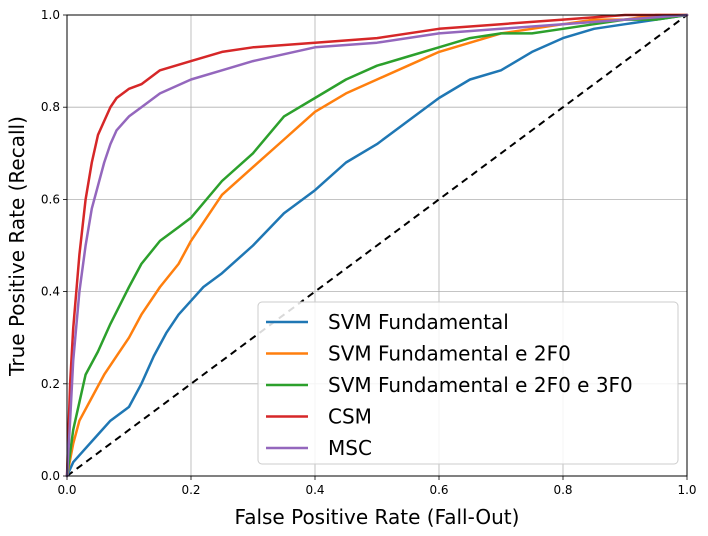 The height and width of the screenshot is (536, 708). I want to click on x-tick-label: 0.2, so click(190, 490).